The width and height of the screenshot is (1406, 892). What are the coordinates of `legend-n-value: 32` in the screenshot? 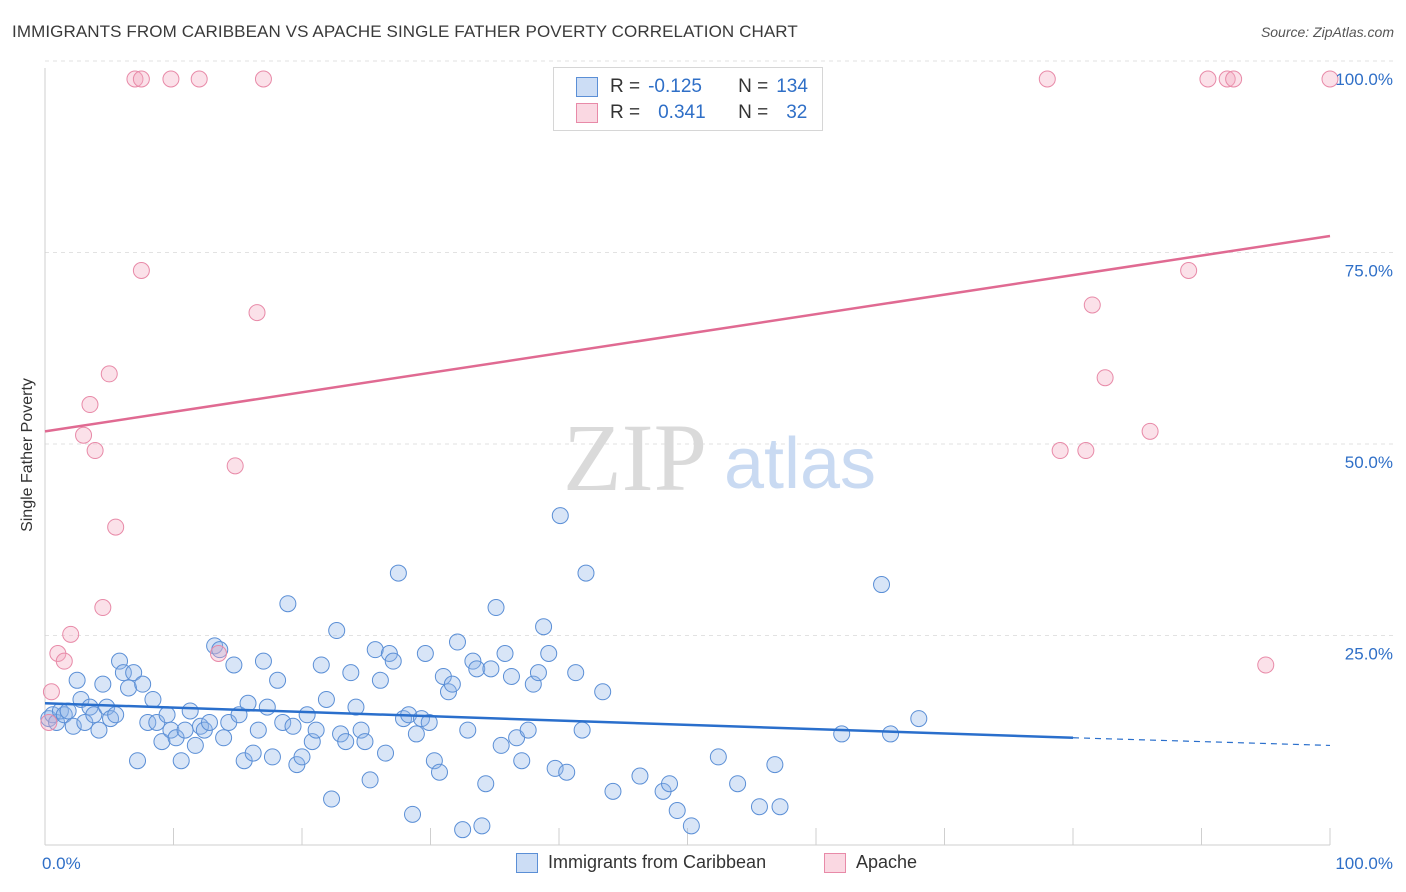 It's located at (797, 112).